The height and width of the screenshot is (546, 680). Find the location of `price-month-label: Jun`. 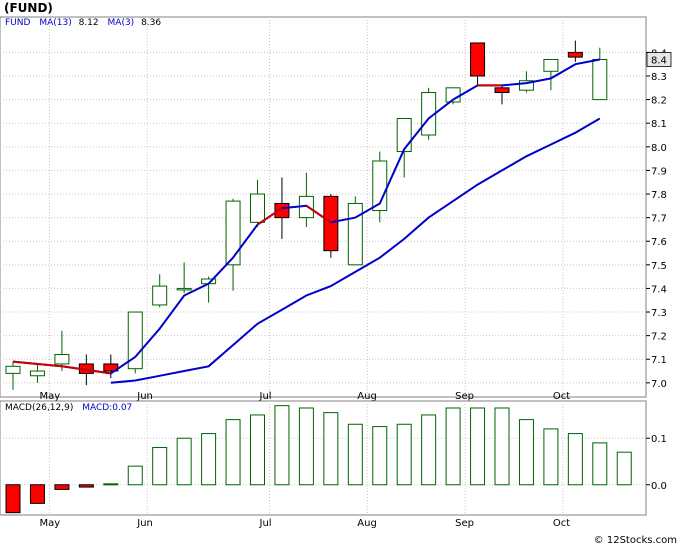

price-month-label: Jun is located at coordinates (144, 396).